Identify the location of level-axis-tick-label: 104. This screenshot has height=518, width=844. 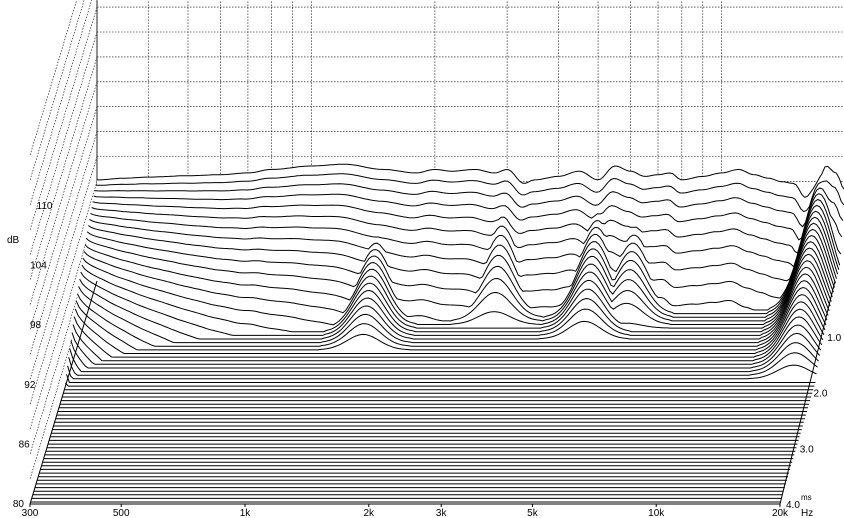
(38, 266).